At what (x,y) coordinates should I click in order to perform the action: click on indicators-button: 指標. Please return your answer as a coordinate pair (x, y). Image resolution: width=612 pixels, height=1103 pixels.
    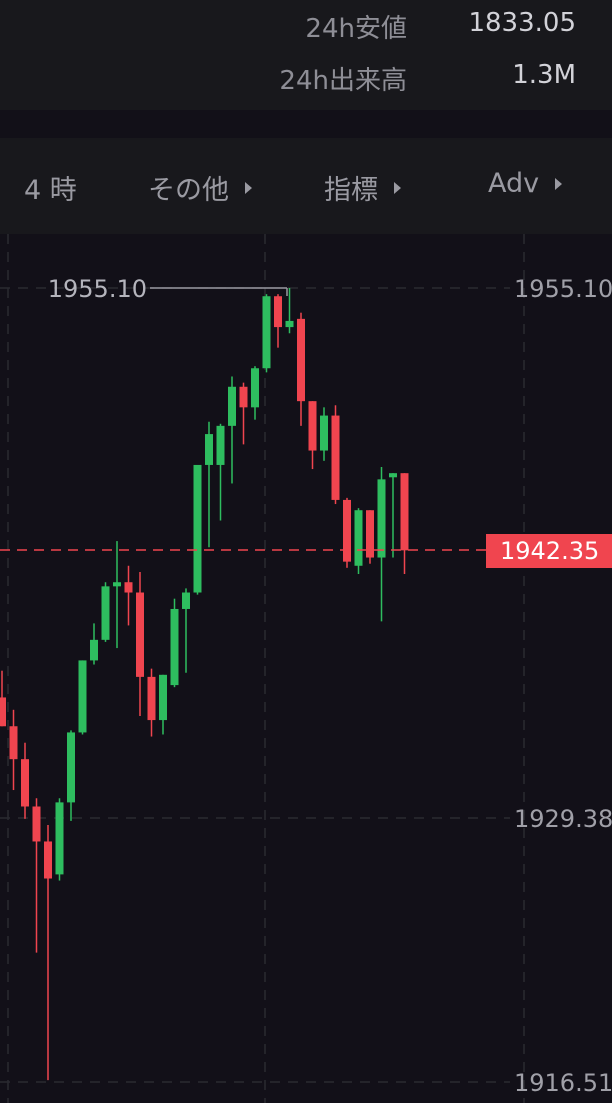
    Looking at the image, I should click on (362, 187).